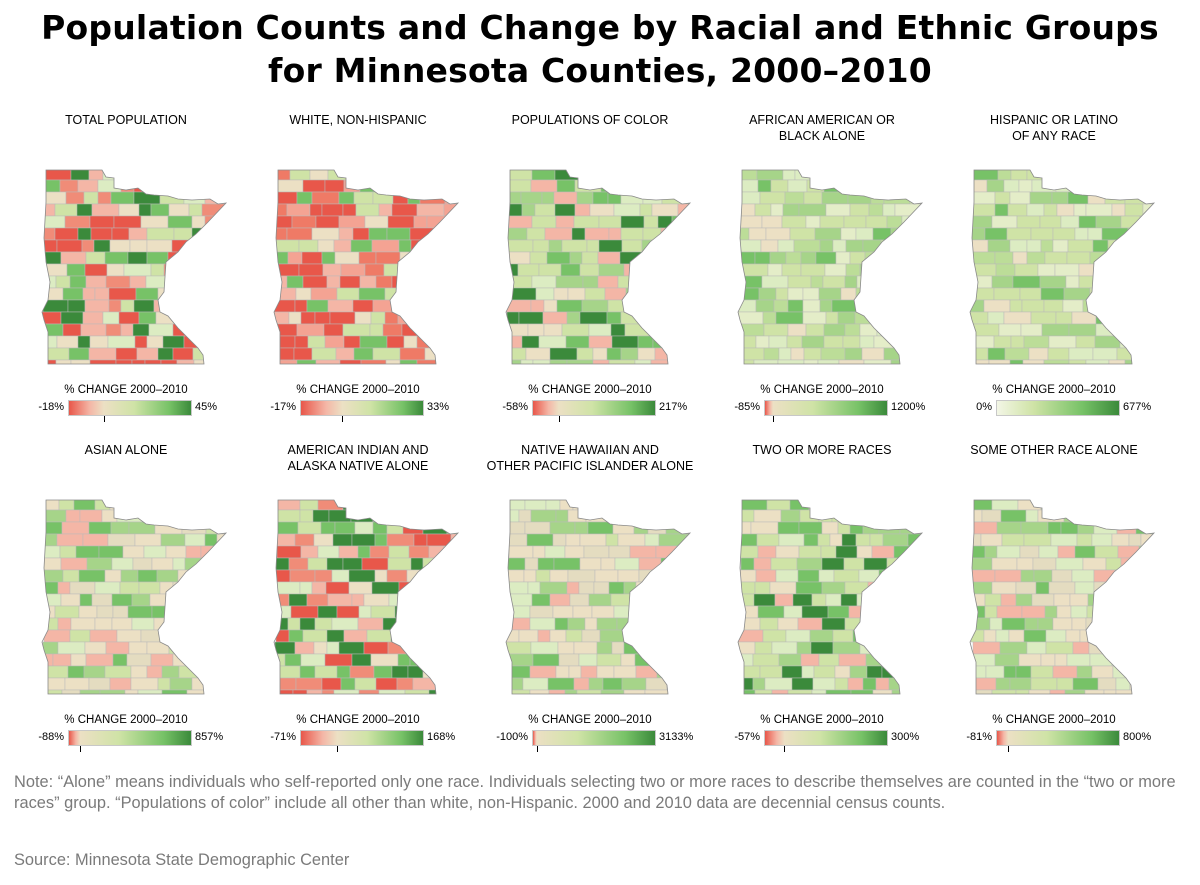 The width and height of the screenshot is (1200, 885). I want to click on legend-color-bar, so click(130, 408).